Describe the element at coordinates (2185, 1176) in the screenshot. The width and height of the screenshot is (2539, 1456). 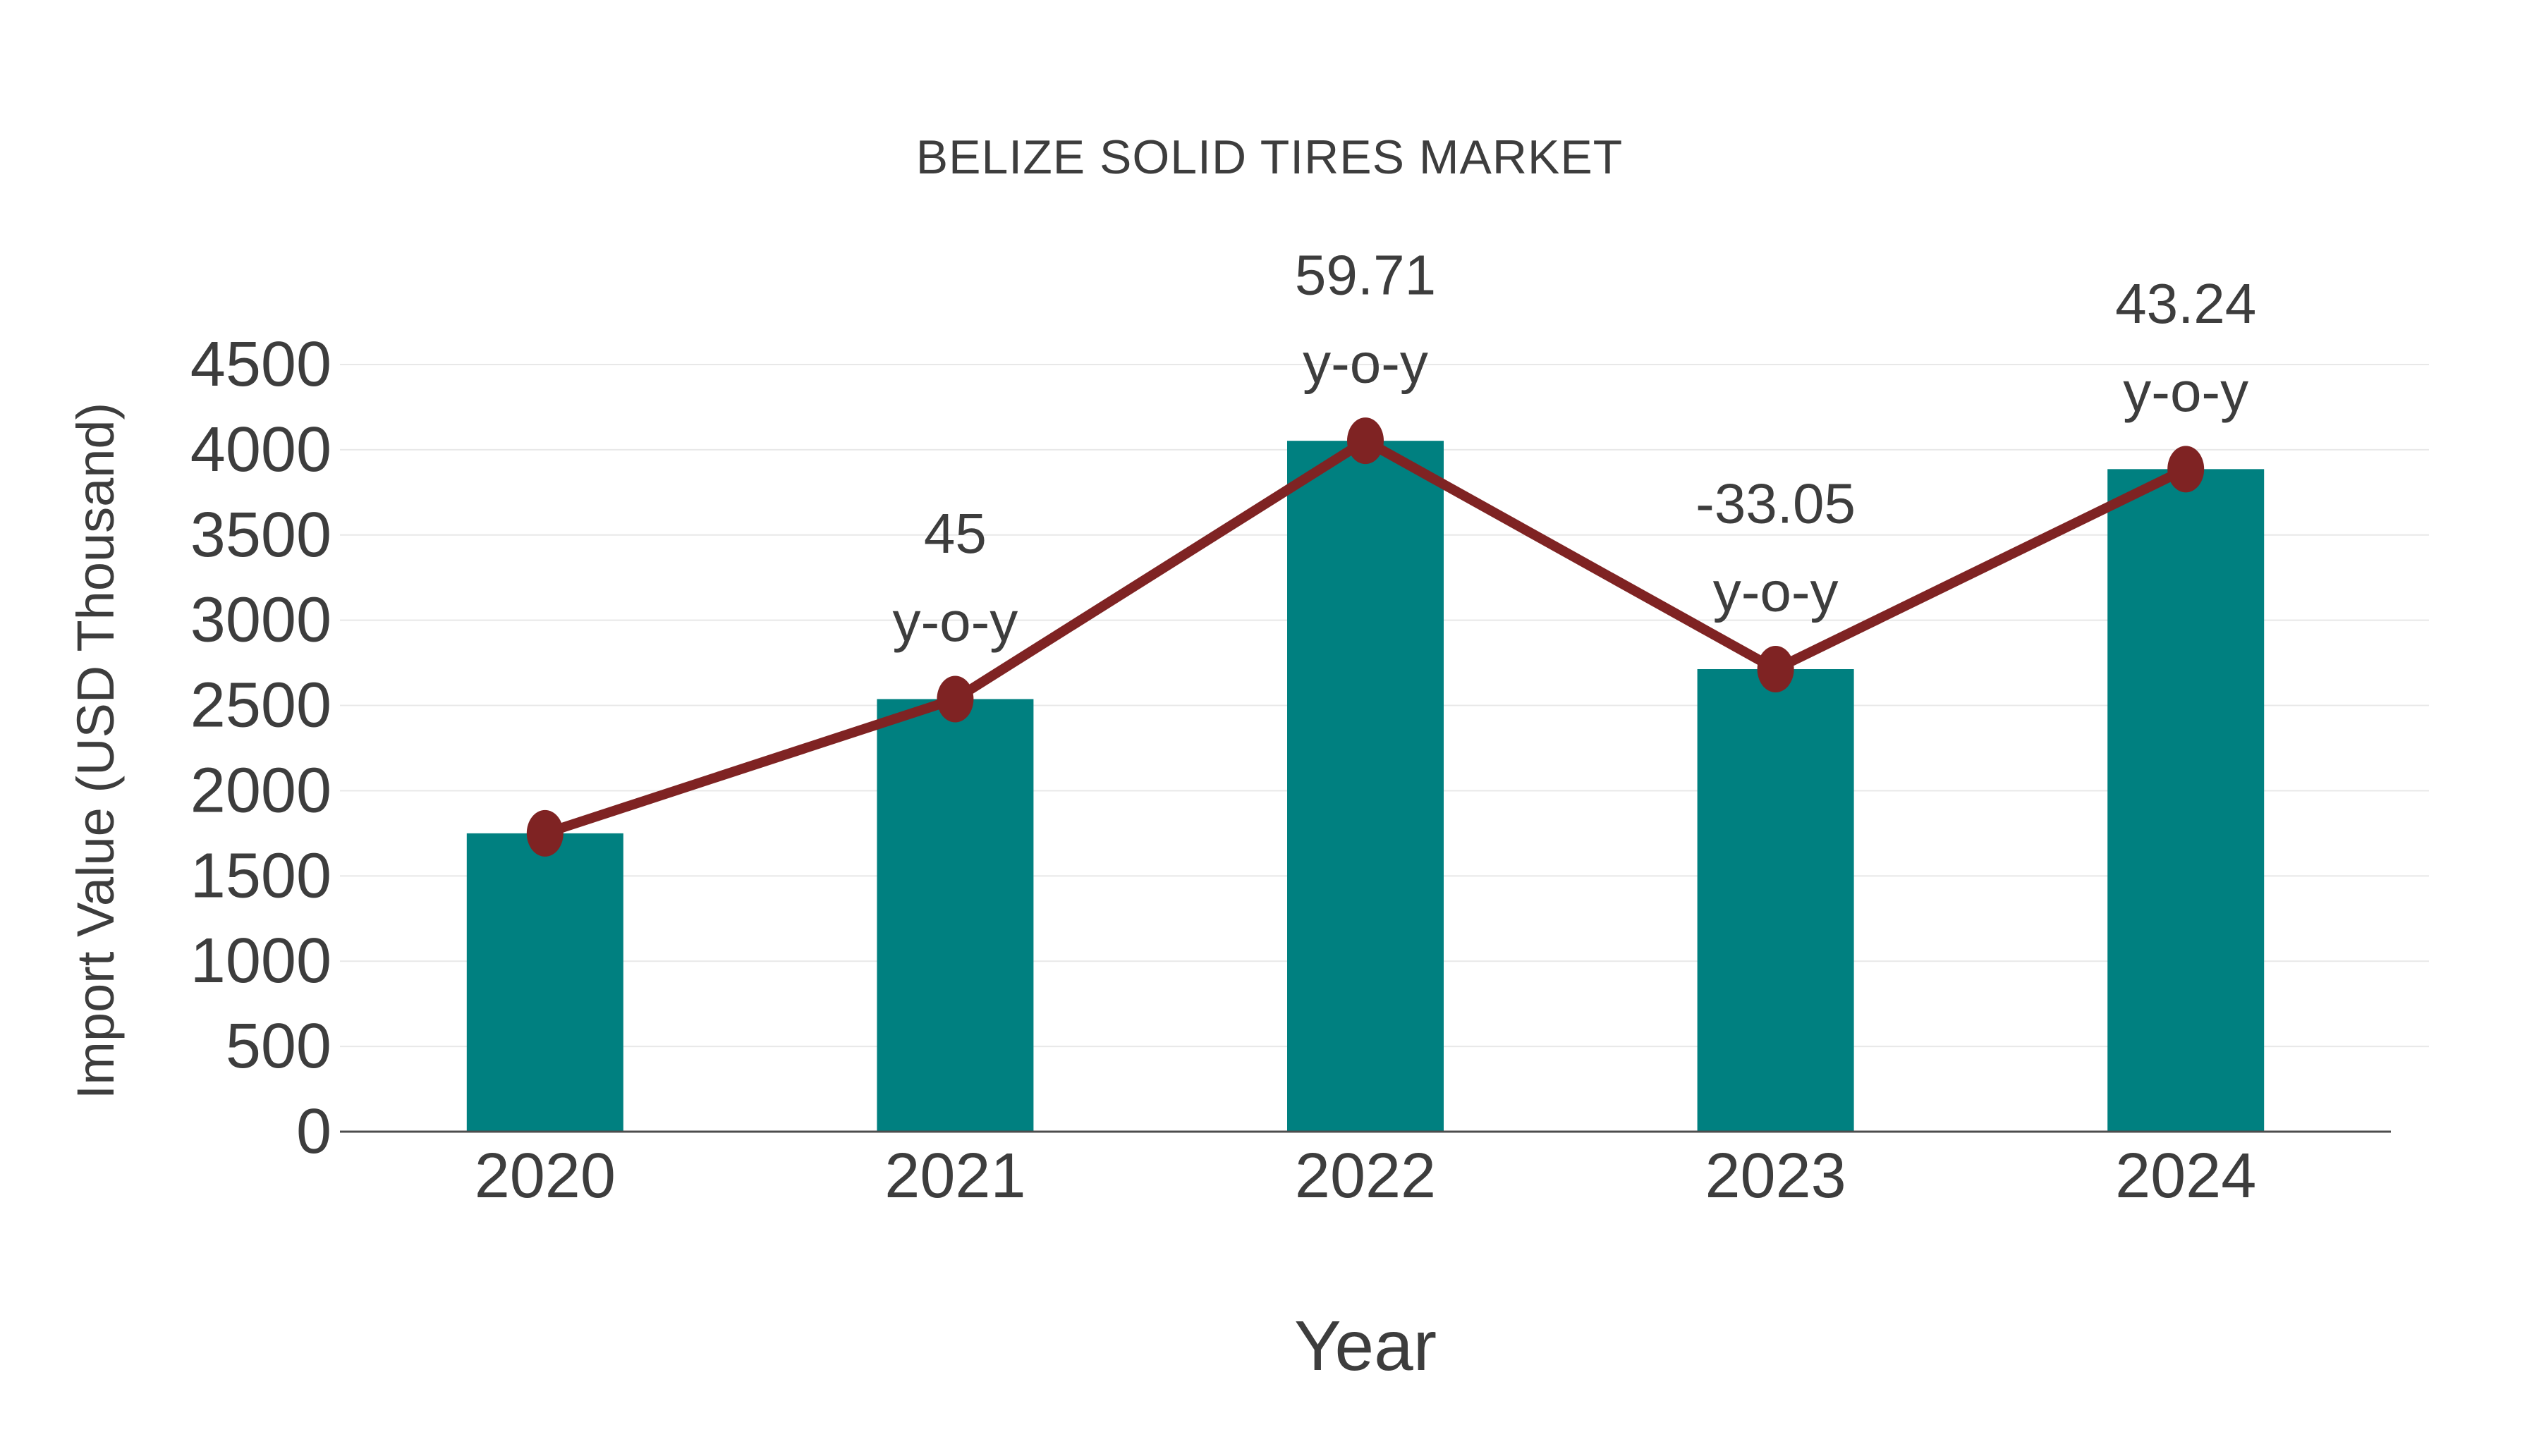
I see `x-tick-label: 2024` at that location.